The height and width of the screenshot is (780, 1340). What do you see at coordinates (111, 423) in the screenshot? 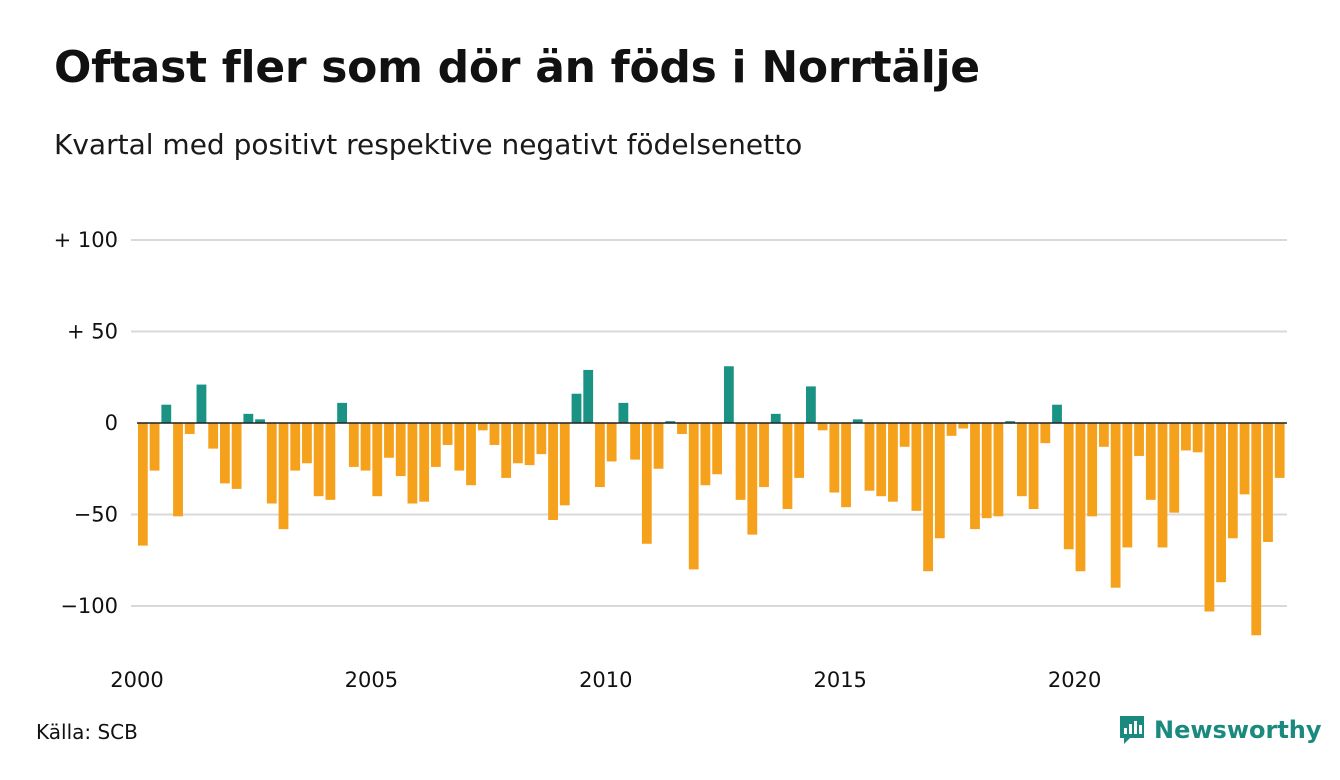
I see `y-tick-label: 0` at bounding box center [111, 423].